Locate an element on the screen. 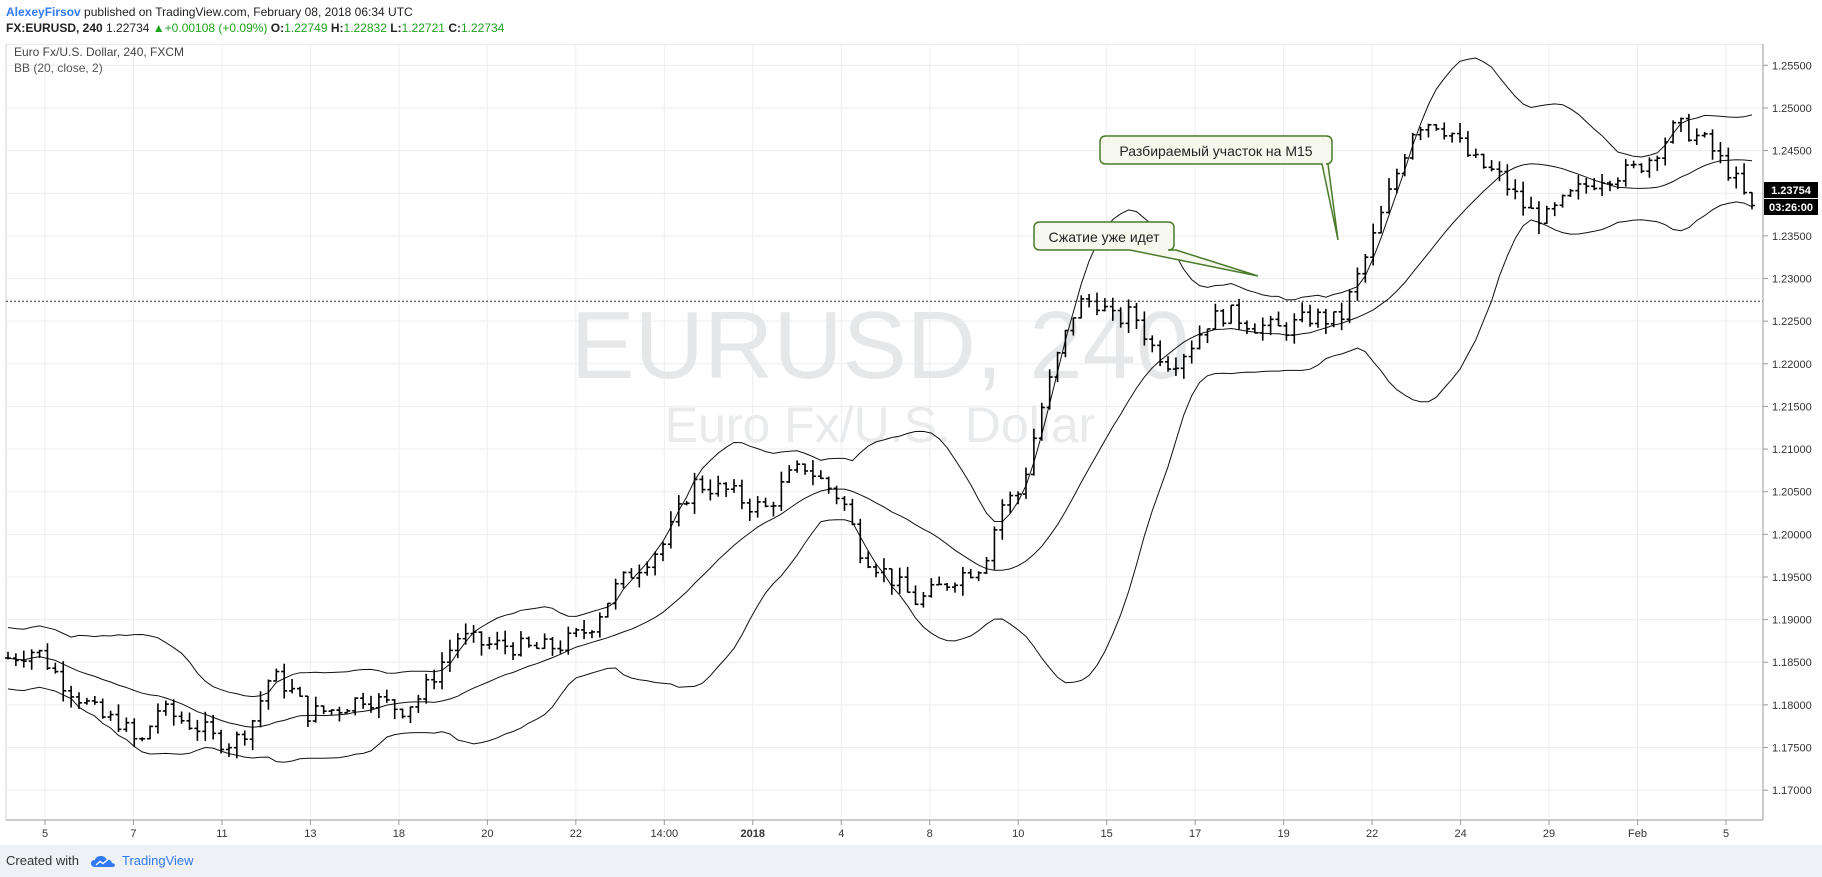 This screenshot has height=877, width=1822. callout-m15-text: Разбираемый участок на M15 is located at coordinates (1215, 151).